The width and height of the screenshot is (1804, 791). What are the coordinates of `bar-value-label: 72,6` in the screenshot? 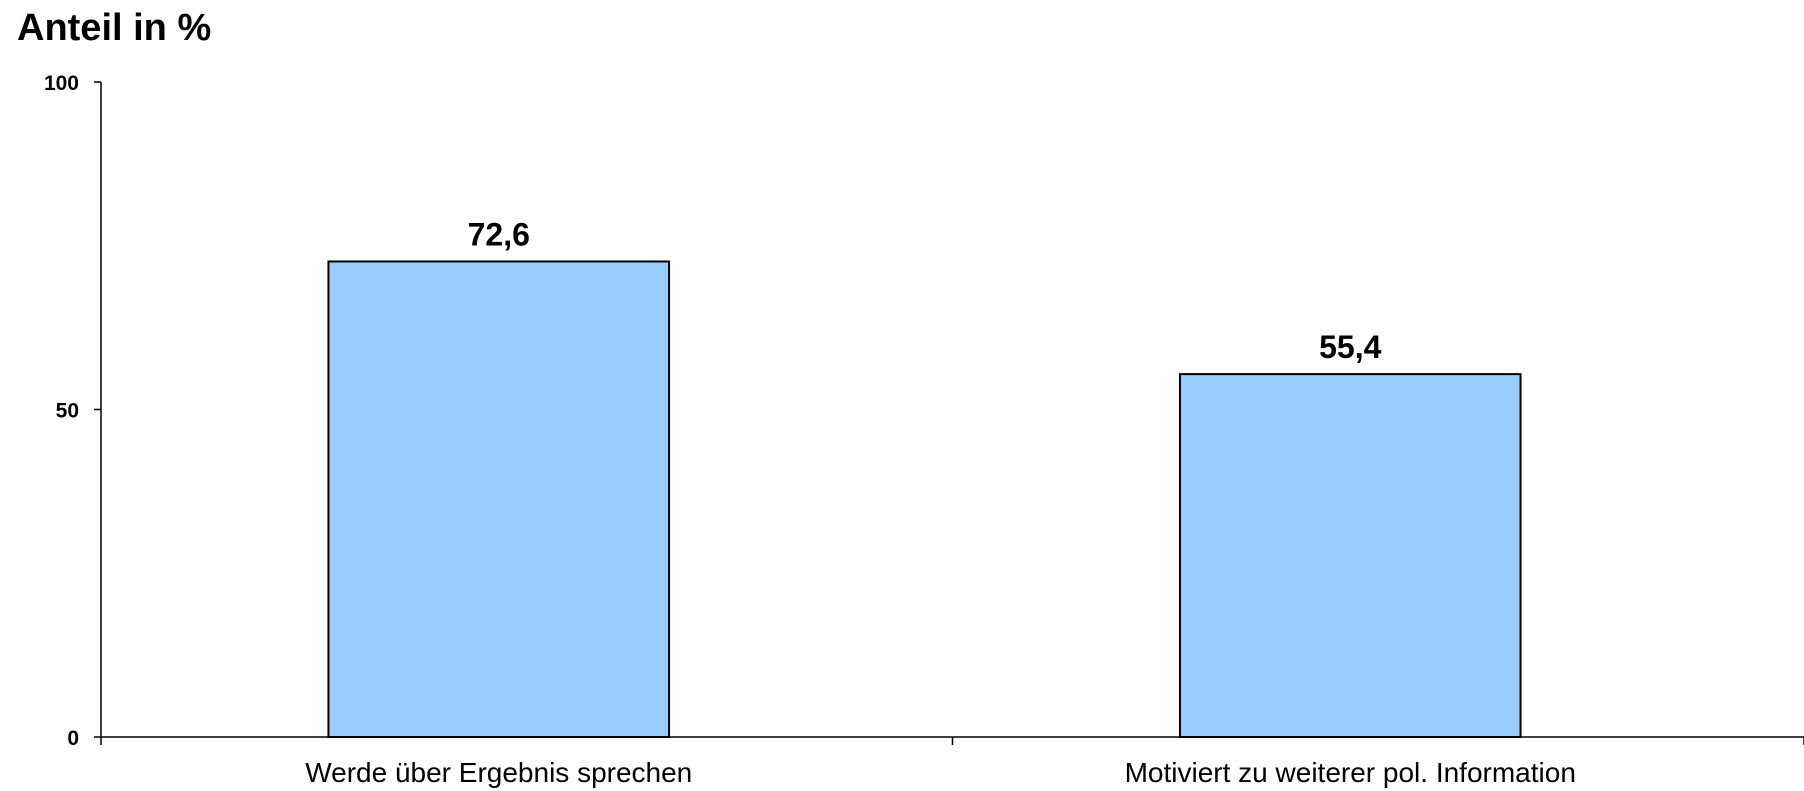 It's located at (499, 234).